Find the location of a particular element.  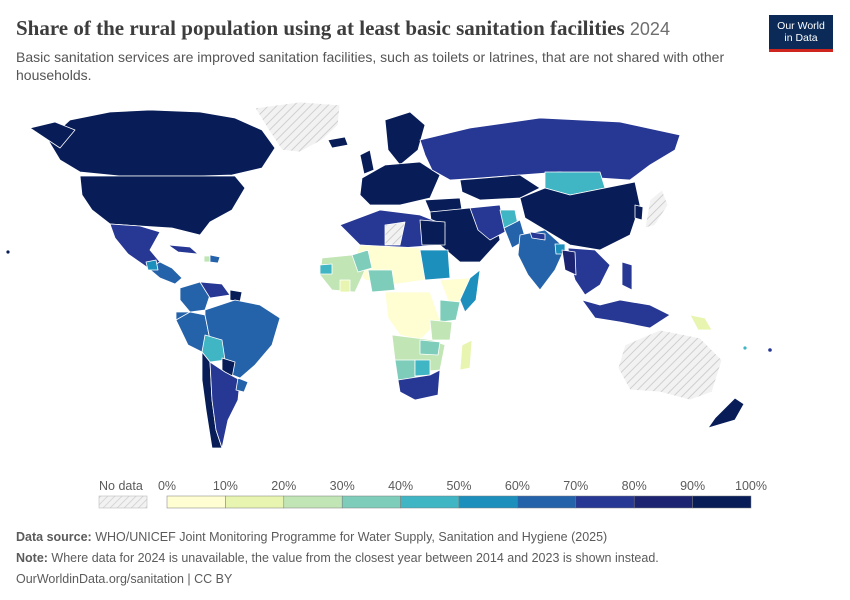

western-europe is located at coordinates (400, 183).